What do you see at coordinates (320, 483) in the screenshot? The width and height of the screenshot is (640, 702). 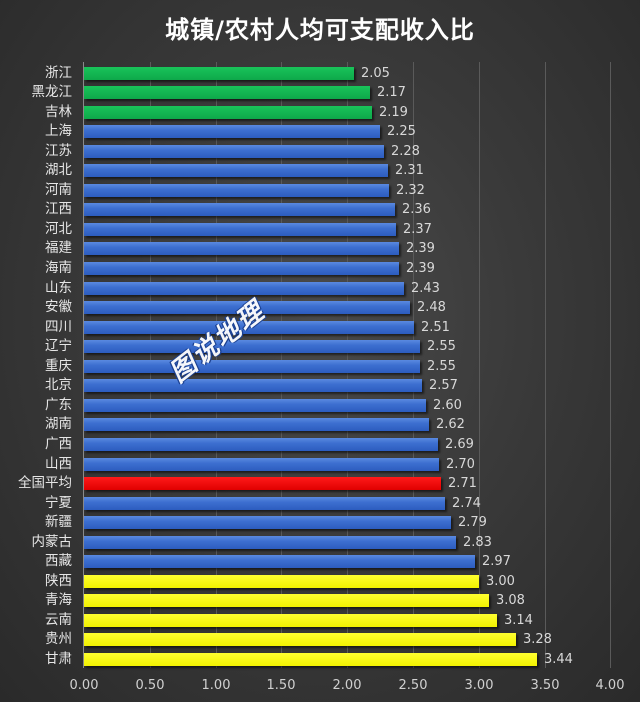 I see `bar-row: 全国平均 2.71` at bounding box center [320, 483].